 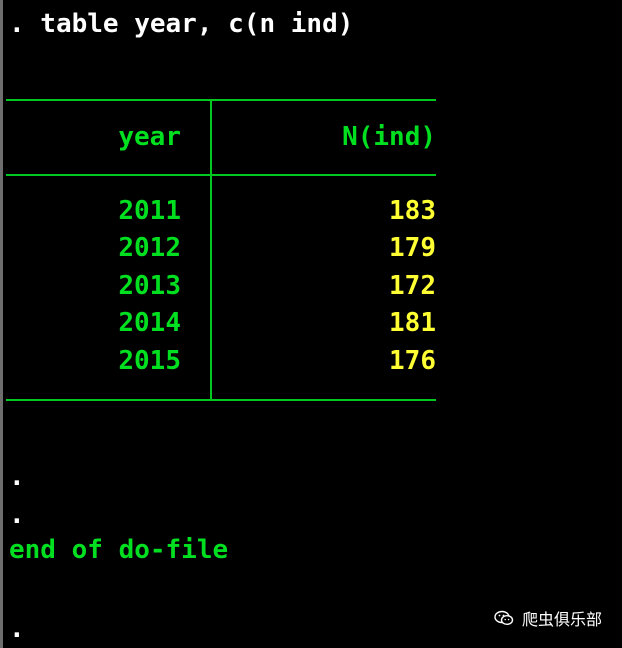 What do you see at coordinates (412, 361) in the screenshot?
I see `count-cell: 176` at bounding box center [412, 361].